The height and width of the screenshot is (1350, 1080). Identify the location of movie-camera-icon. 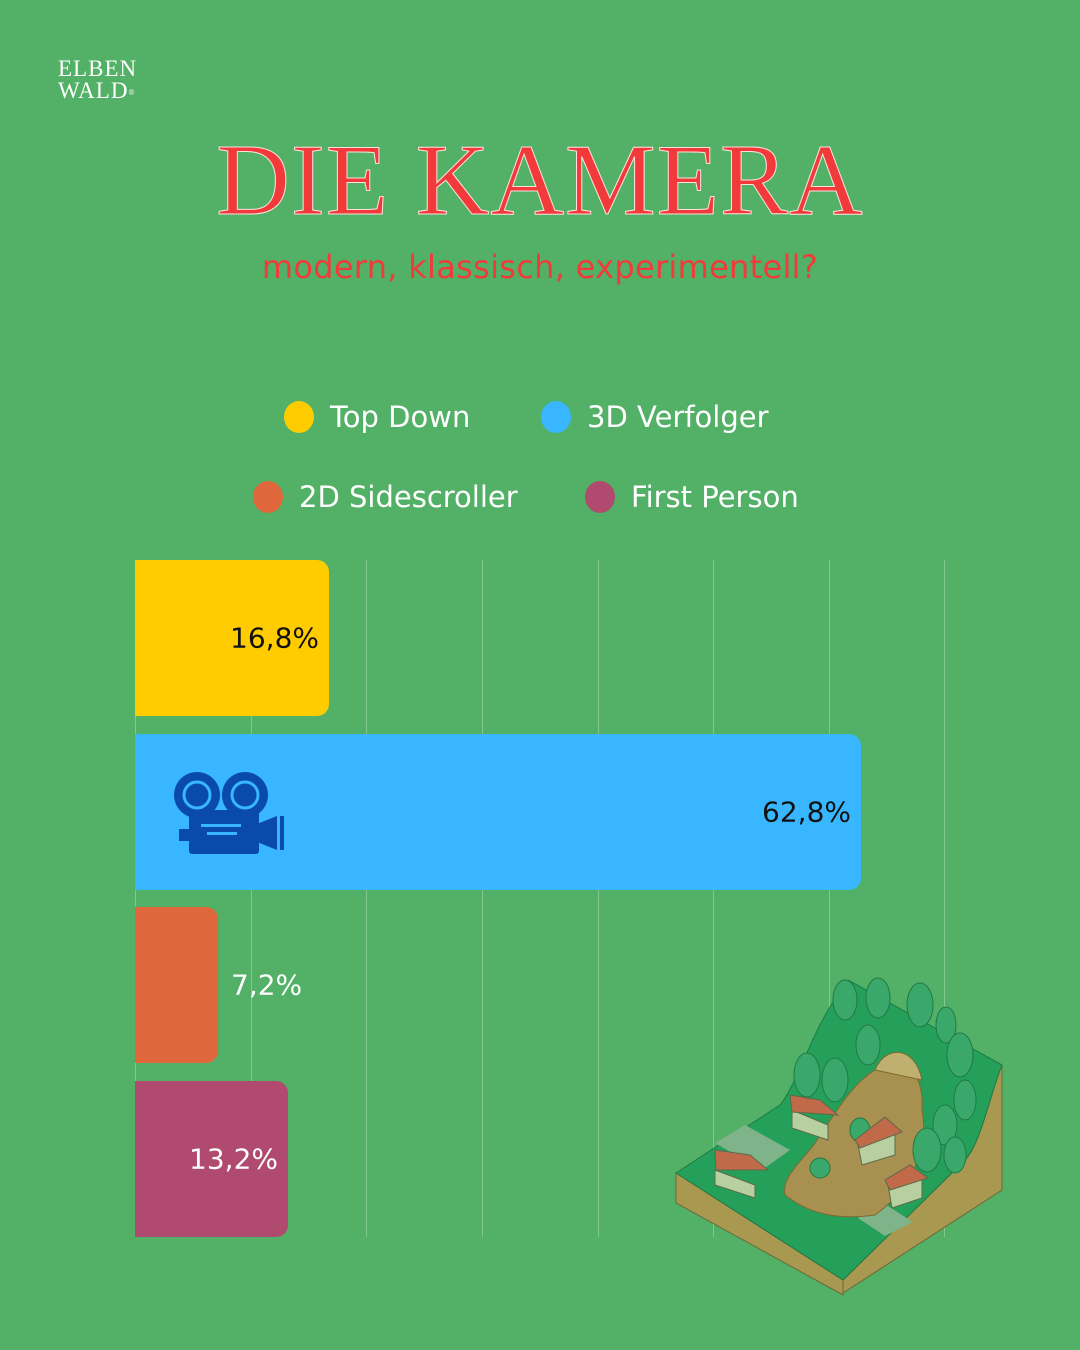
(229, 813).